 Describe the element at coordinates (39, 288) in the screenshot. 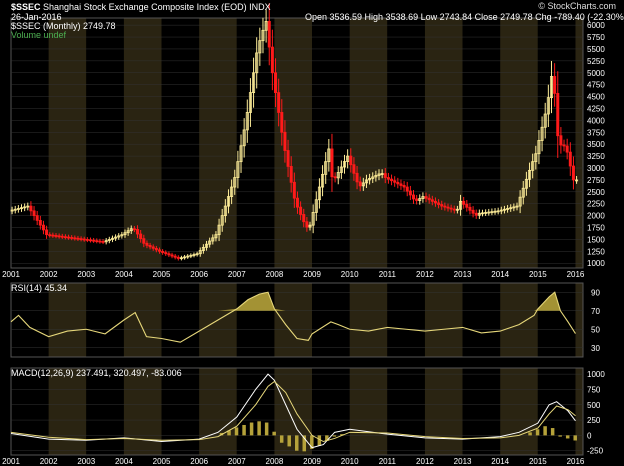

I see `rsi-legend: RSI(14) 45.34` at that location.